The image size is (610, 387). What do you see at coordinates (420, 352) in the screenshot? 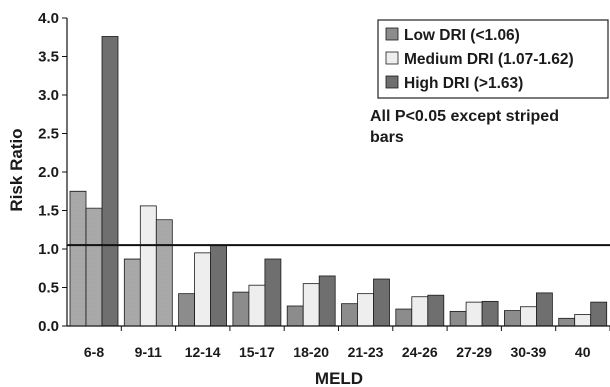
I see `x-tick-label: 24-26` at bounding box center [420, 352].